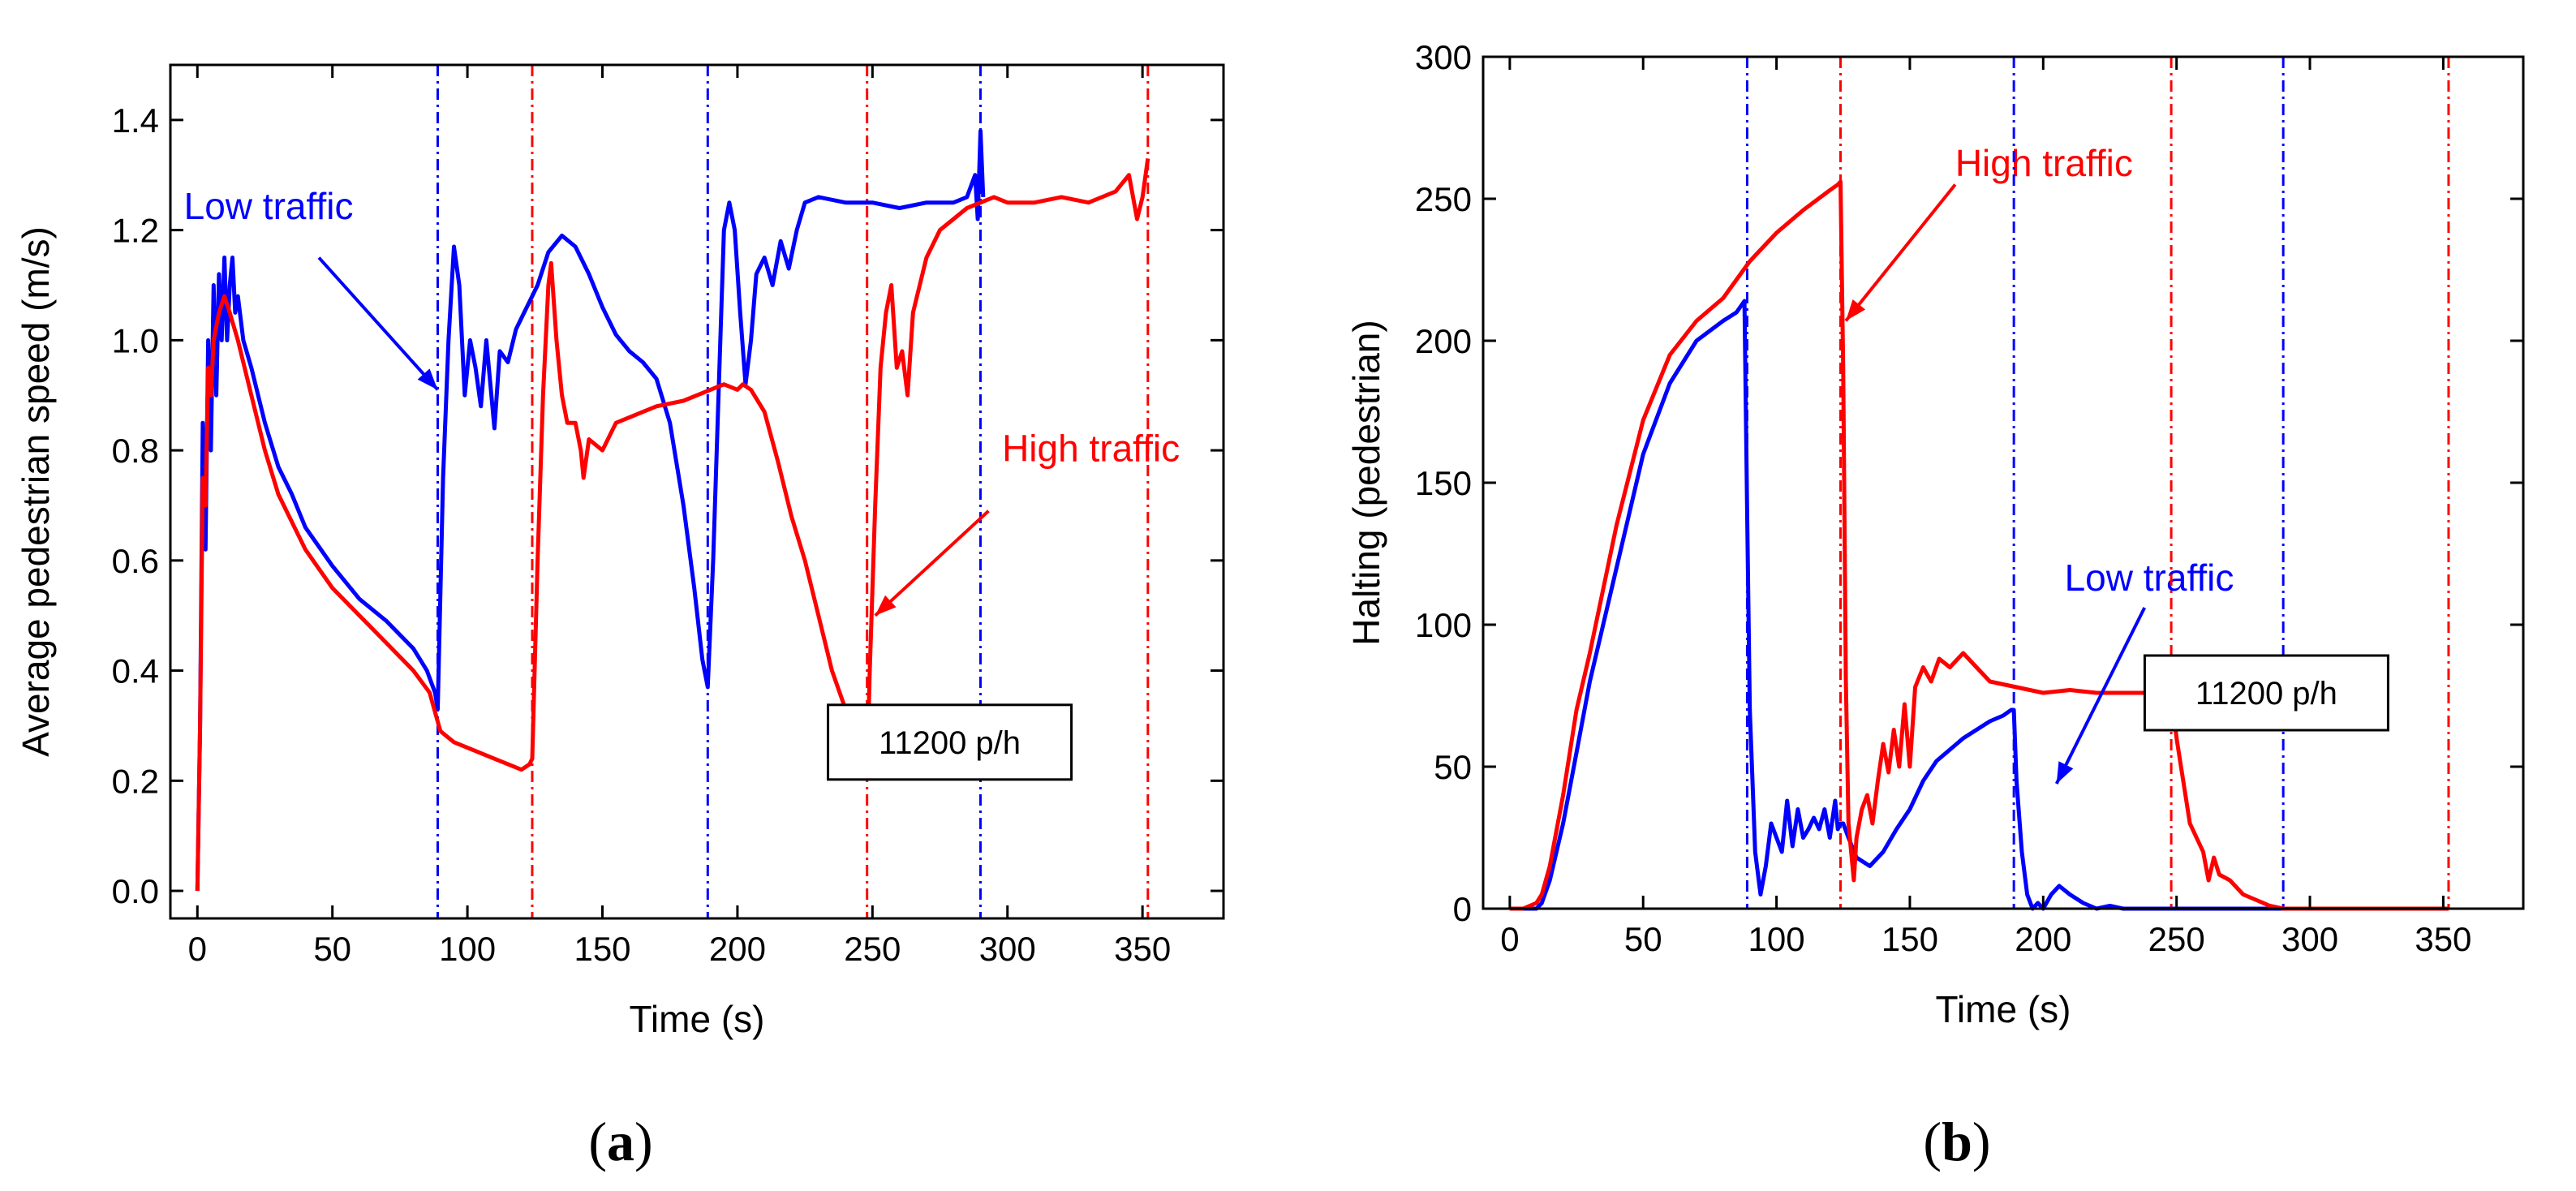 Image resolution: width=2576 pixels, height=1191 pixels. I want to click on chart-b-y-tick-label-150: 150, so click(1443, 483).